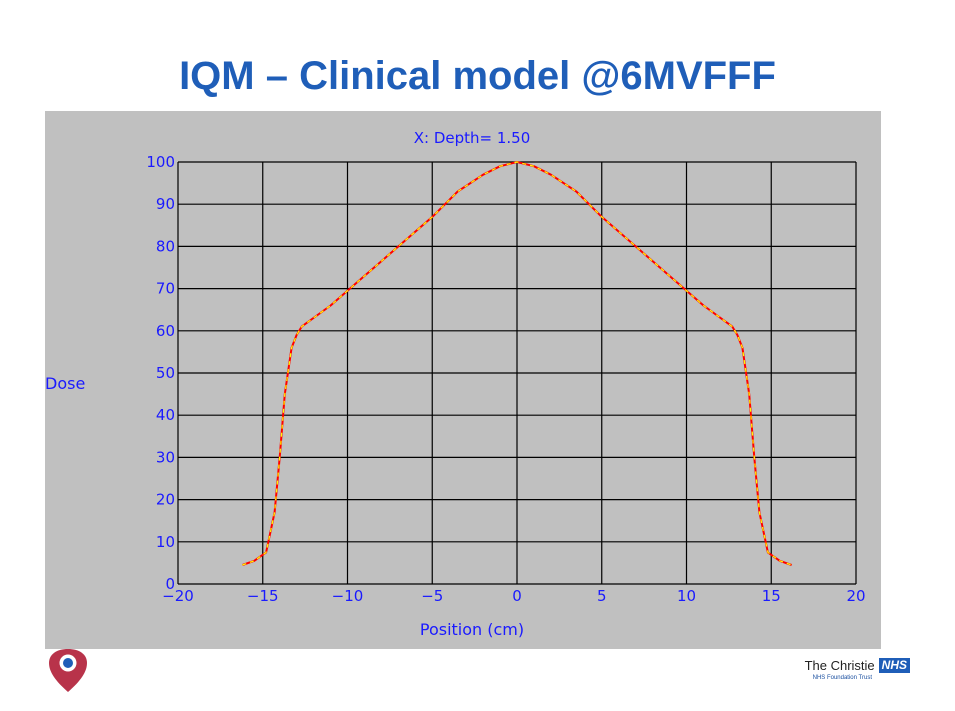 The image size is (955, 711). What do you see at coordinates (178, 596) in the screenshot?
I see `x-tick-label: −20` at bounding box center [178, 596].